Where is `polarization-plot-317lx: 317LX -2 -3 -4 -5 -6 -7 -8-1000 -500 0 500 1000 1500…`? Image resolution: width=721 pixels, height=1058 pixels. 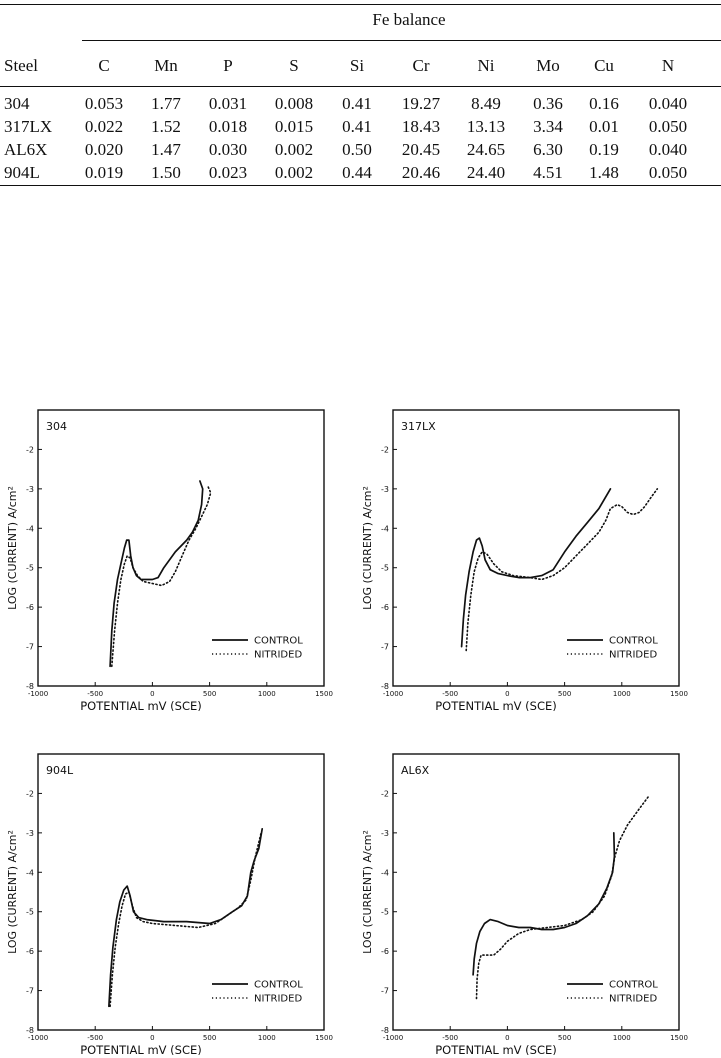 polarization-plot-317lx: 317LX -2 -3 -4 -5 -6 -7 -8-1000 -500 0 500 1000 1500… is located at coordinates (524, 560).